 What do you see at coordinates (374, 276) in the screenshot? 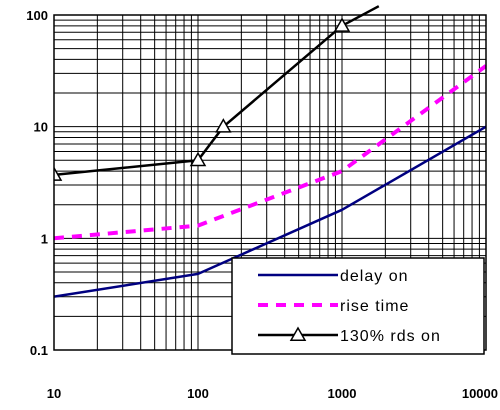
I see `legend-label: delay on` at bounding box center [374, 276].